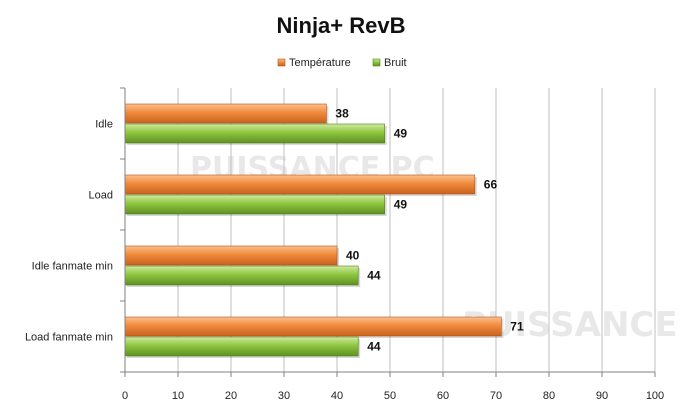  I want to click on x-tick-label: 90, so click(602, 396).